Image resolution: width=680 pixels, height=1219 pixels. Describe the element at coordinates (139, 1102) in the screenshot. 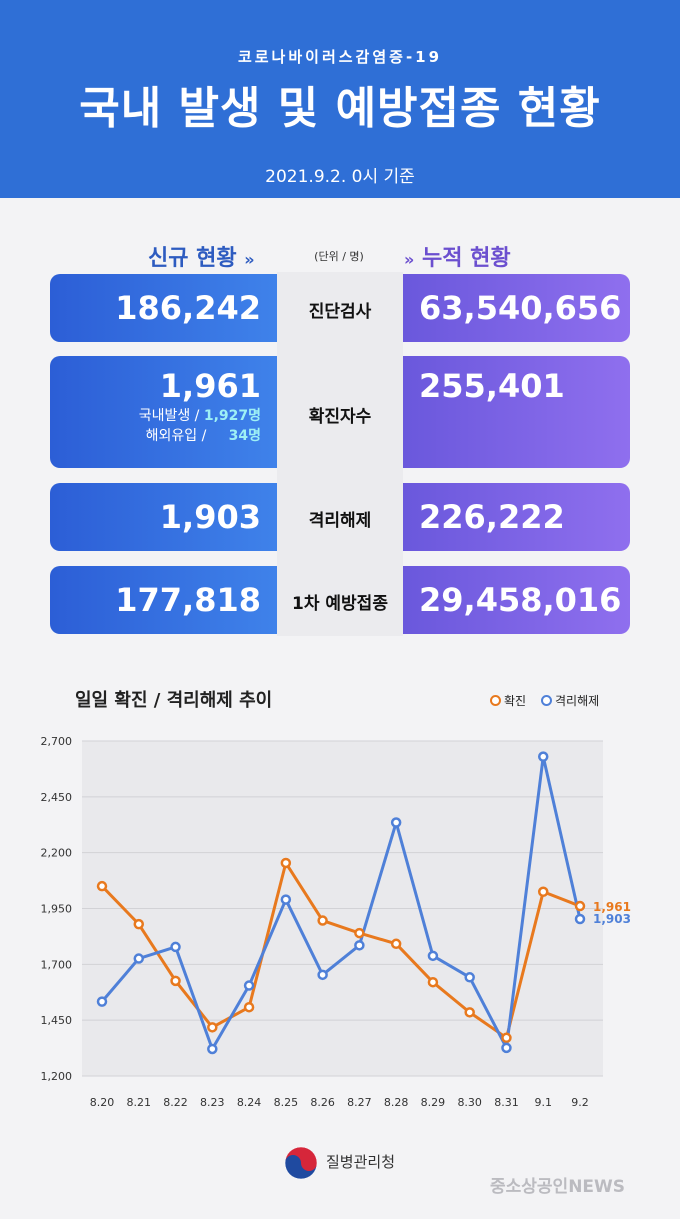

I see `x-tick-label: 8.21` at that location.